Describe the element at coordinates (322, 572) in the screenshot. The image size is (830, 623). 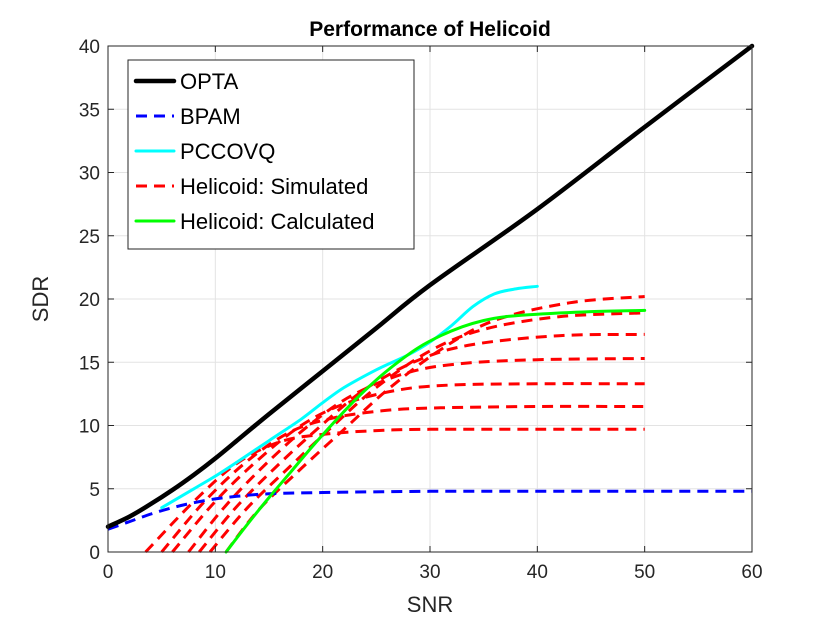
I see `x-tick-label: 20` at that location.